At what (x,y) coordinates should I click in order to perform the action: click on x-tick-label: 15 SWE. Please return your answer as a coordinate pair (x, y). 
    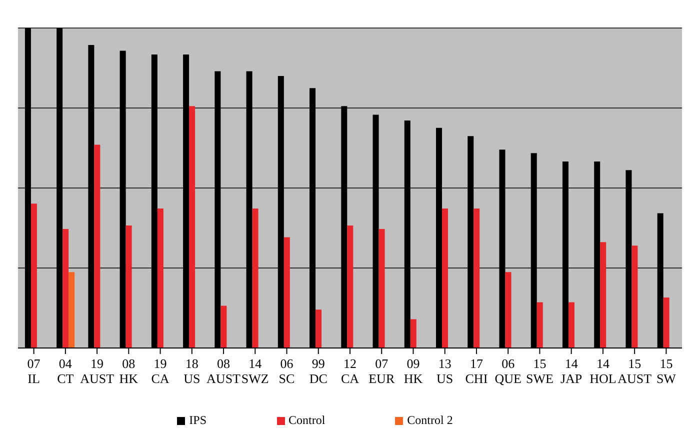
    Looking at the image, I should click on (540, 371).